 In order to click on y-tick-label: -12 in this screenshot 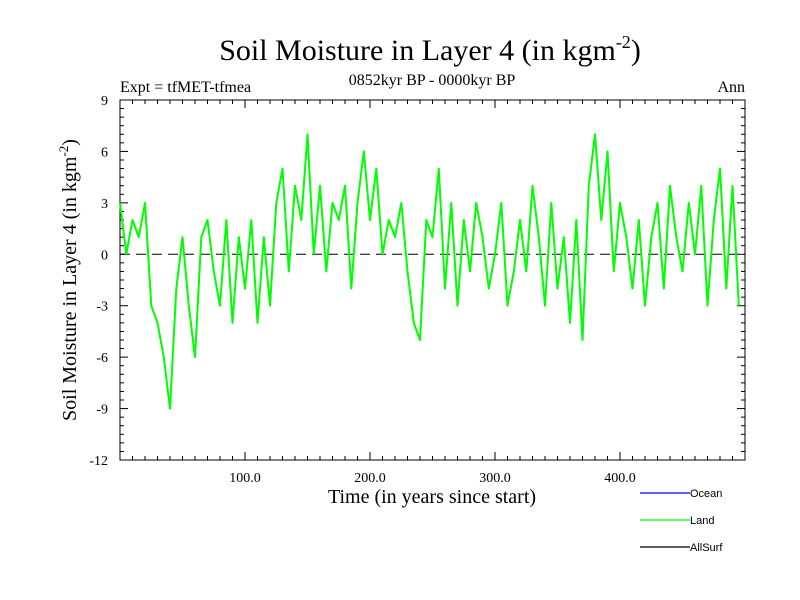, I will do `click(98, 461)`.